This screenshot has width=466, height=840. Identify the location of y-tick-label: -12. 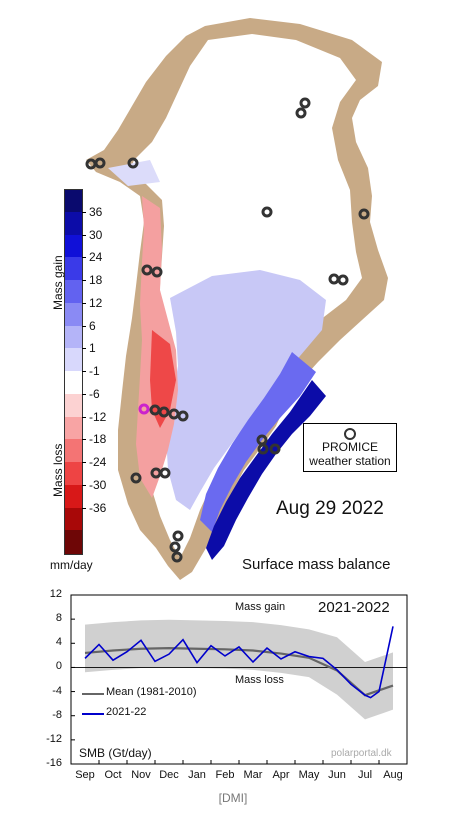
(54, 738).